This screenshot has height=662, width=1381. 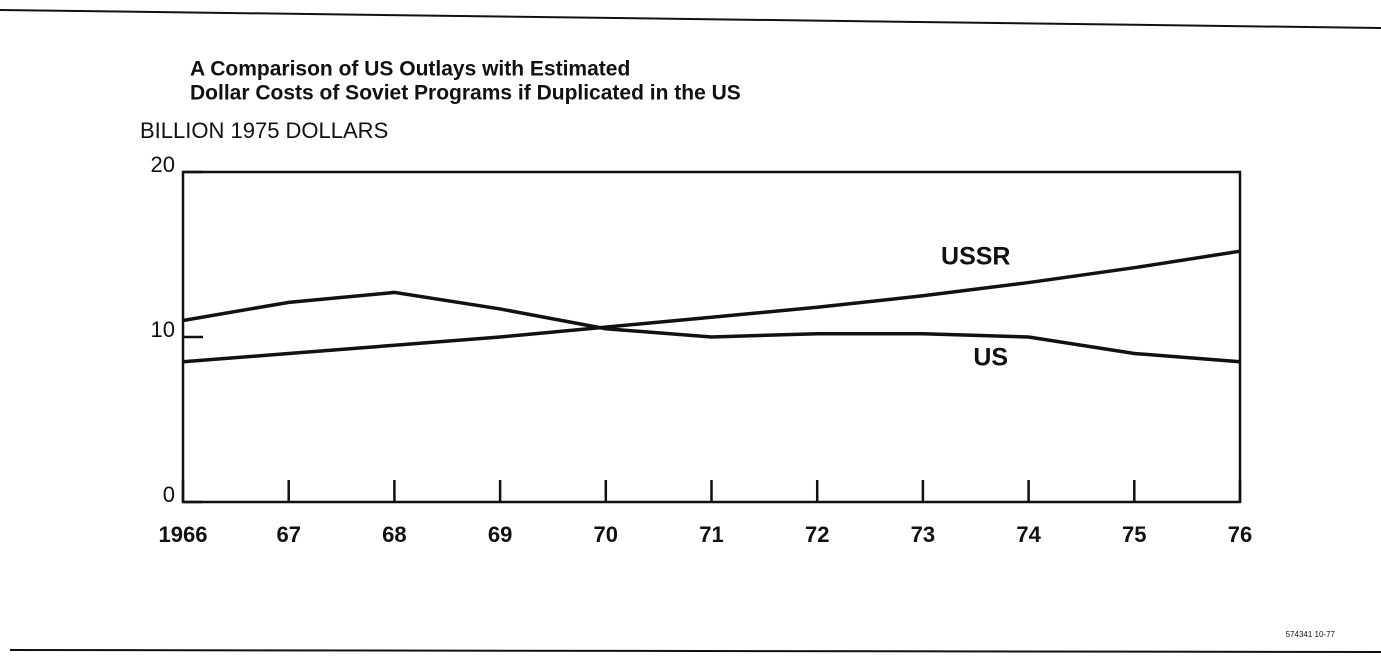 I want to click on x-tick-label: 74, so click(x=1028, y=534).